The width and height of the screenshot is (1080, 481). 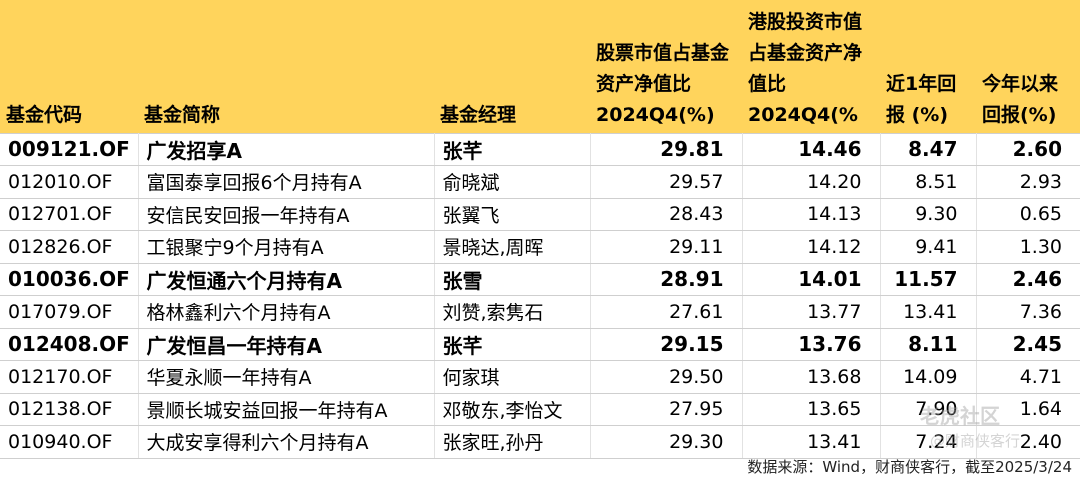 I want to click on header-hk-ratio: 港股投资市值占基金资产净值比2024Q4(%, so click(x=811, y=66).